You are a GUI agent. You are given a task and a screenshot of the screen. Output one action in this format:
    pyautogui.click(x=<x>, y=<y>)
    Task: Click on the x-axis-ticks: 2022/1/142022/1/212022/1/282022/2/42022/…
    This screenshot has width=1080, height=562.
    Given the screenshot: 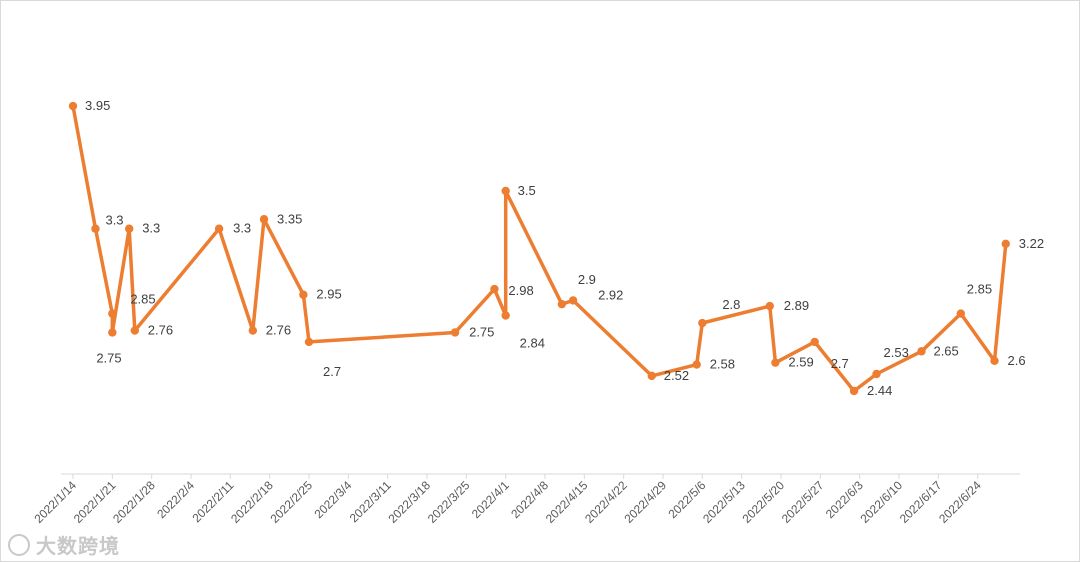 What is the action you would take?
    pyautogui.click(x=507, y=500)
    